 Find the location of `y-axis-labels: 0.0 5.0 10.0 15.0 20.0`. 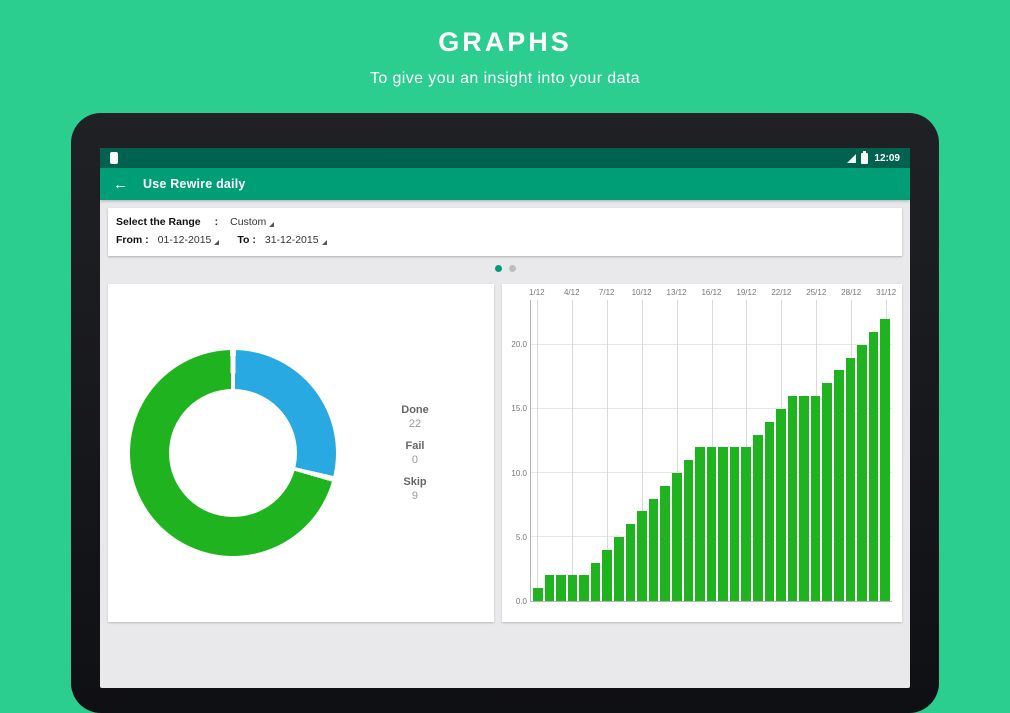

y-axis-labels: 0.0 5.0 10.0 15.0 20.0 is located at coordinates (518, 453).